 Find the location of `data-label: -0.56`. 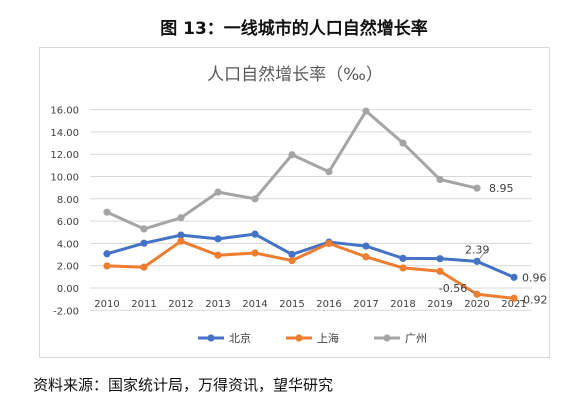

data-label: -0.56 is located at coordinates (453, 288).